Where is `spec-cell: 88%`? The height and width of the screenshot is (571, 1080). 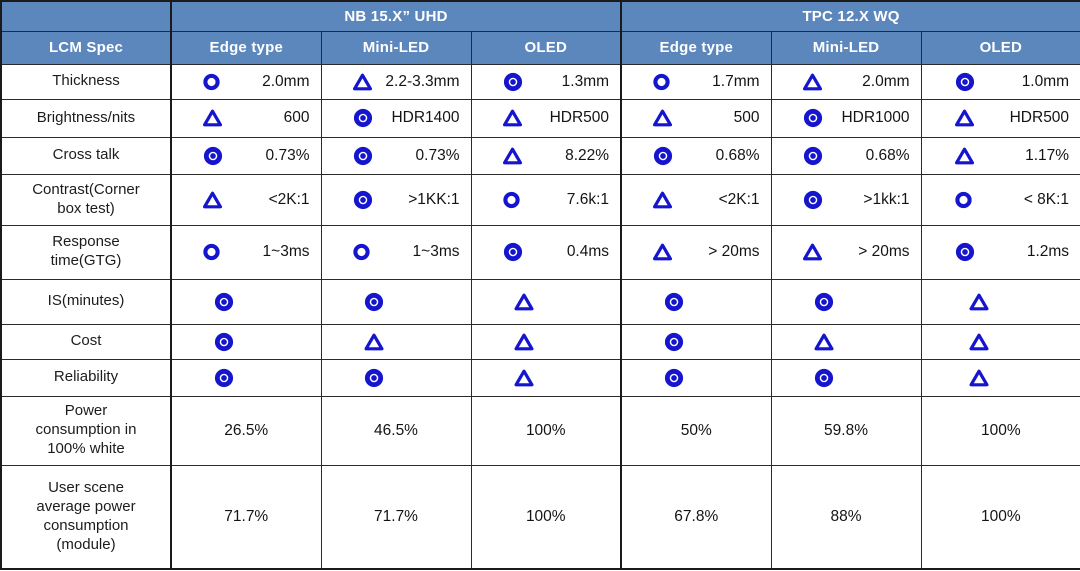 spec-cell: 88% is located at coordinates (846, 517).